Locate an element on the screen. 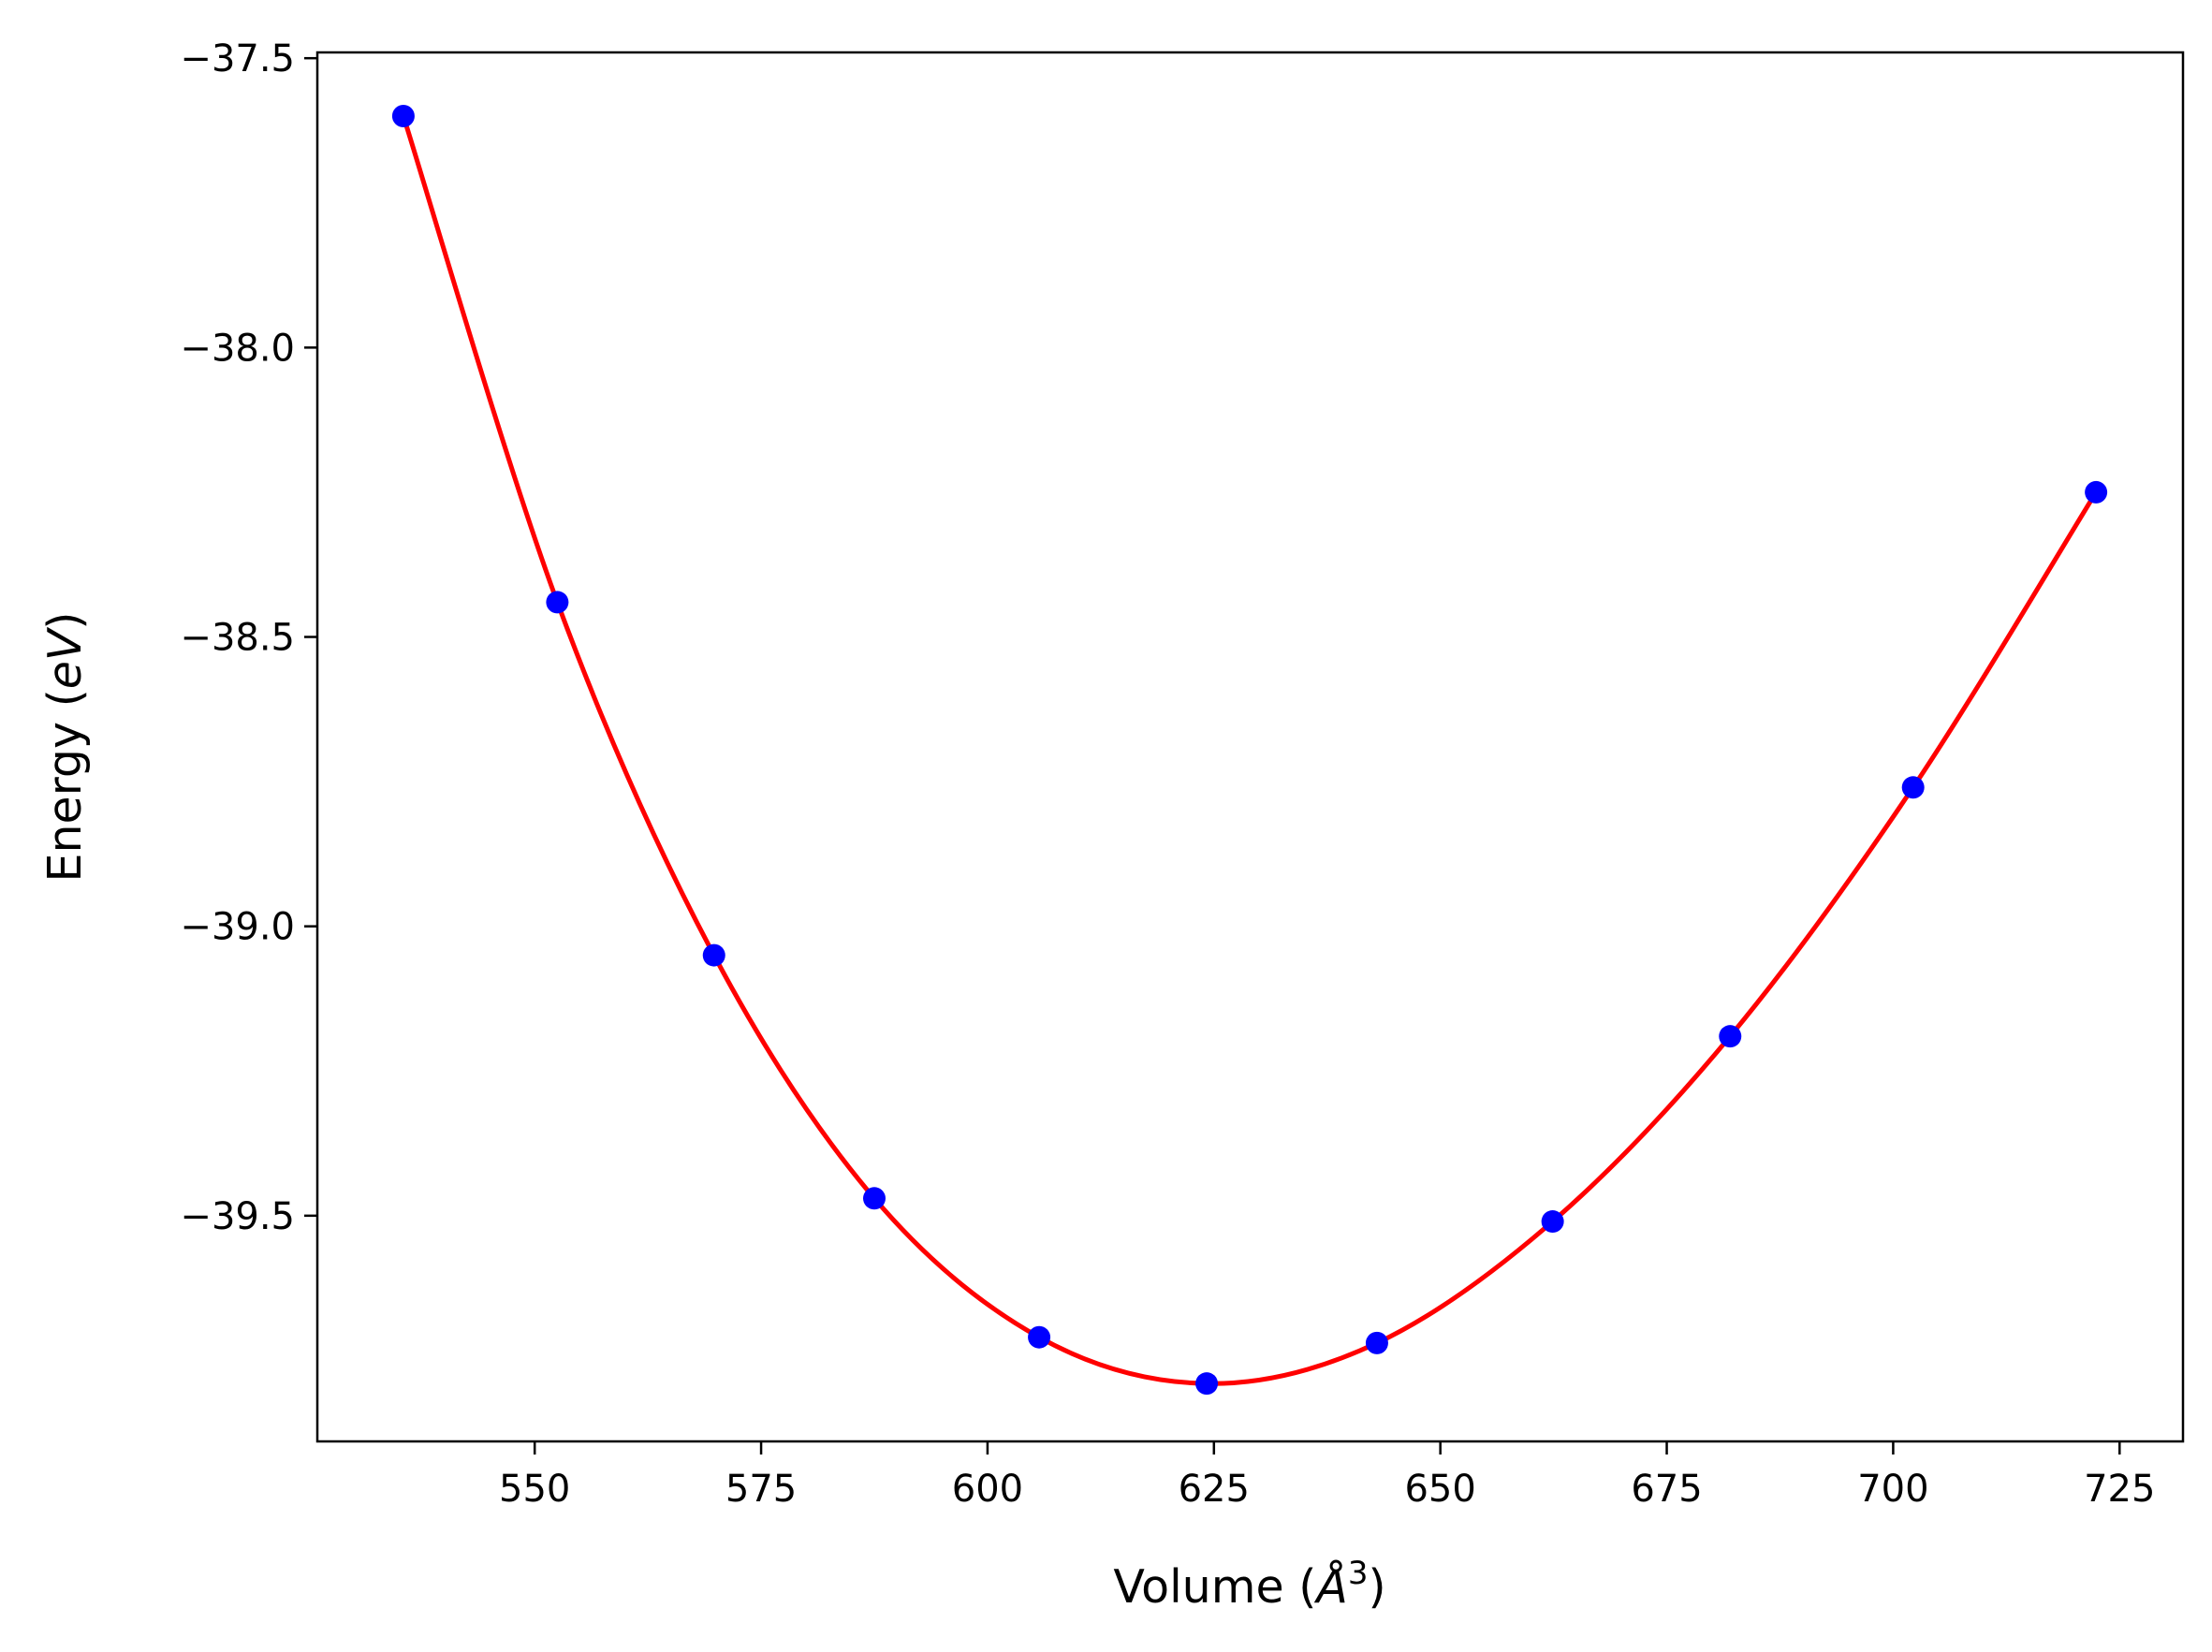  y-axis-label: Energy (eV) is located at coordinates (65, 747).